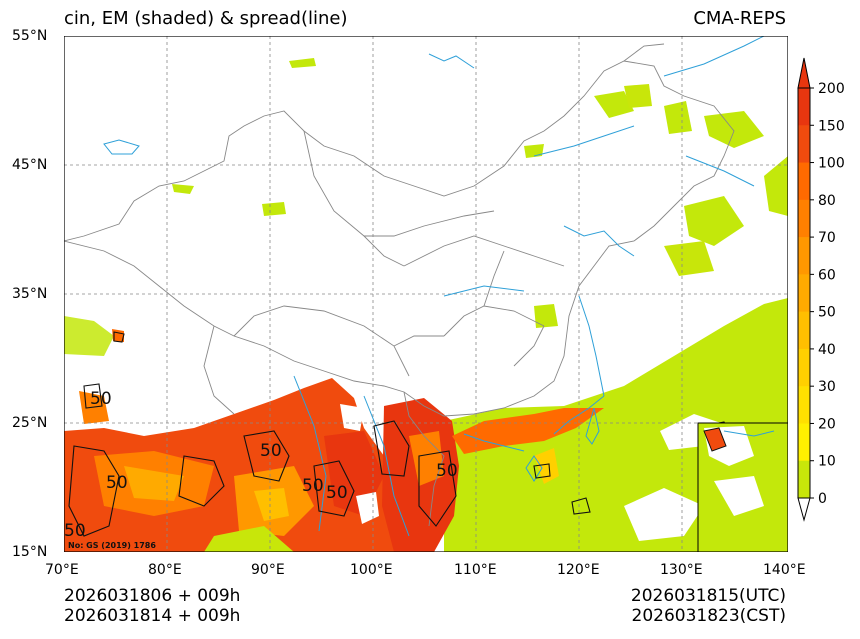  What do you see at coordinates (827, 294) in the screenshot?
I see `colorbar-labels: 0 10 20 30 40 50 60 70 80 100 150 200` at bounding box center [827, 294].